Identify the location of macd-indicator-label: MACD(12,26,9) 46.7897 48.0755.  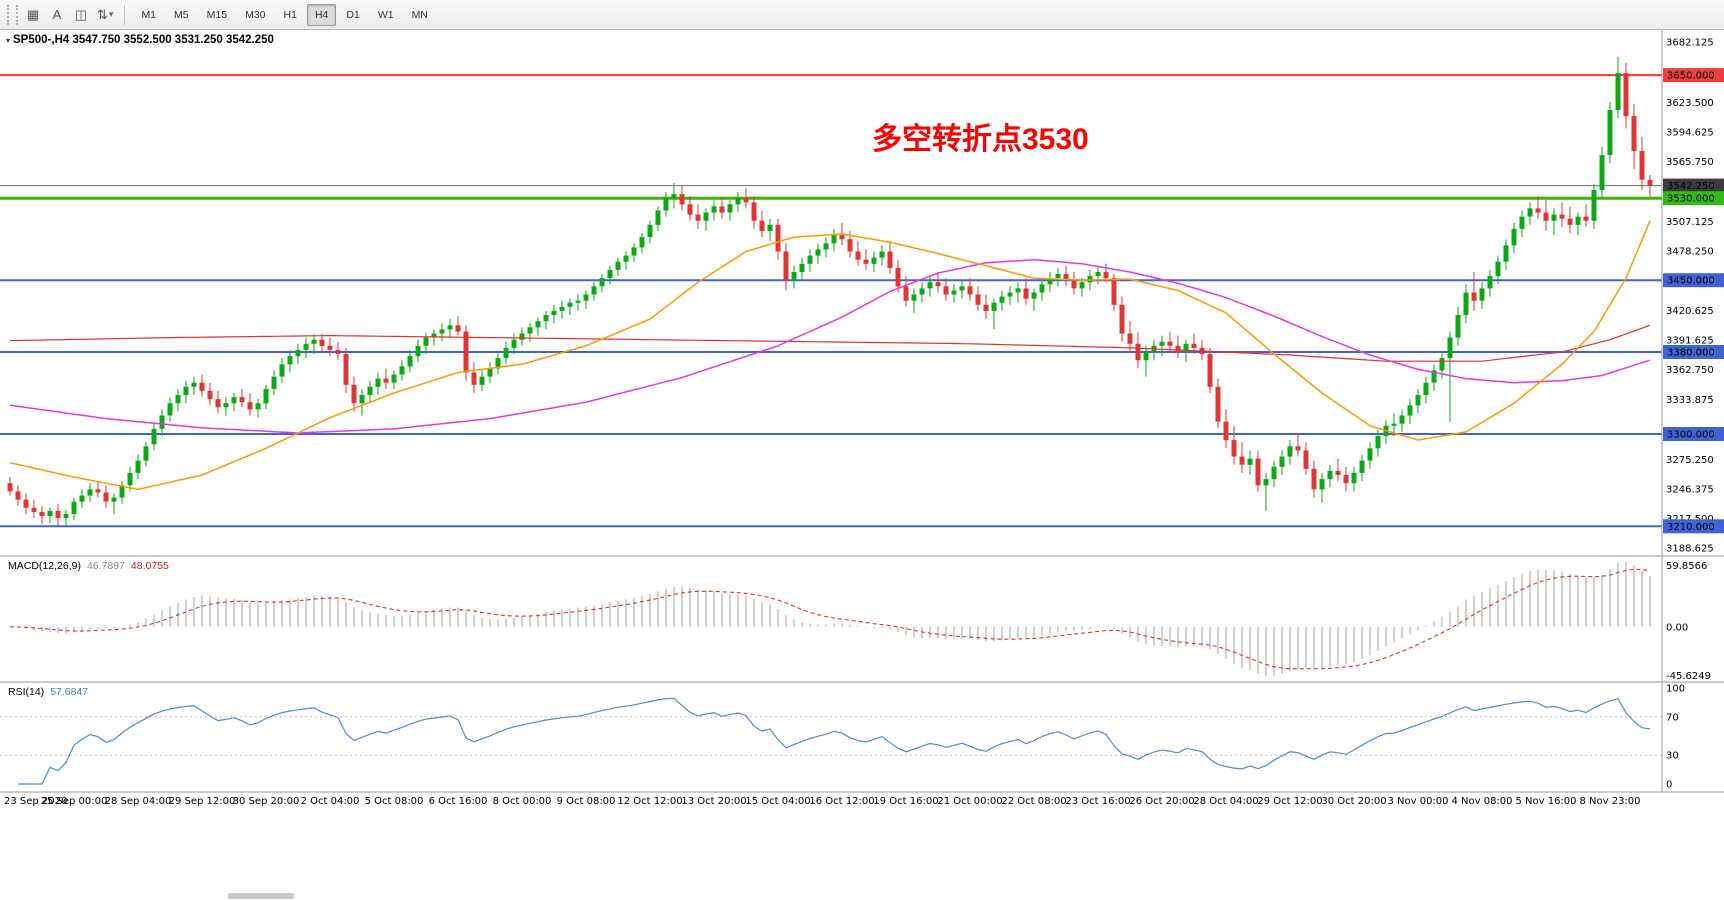
(88, 566).